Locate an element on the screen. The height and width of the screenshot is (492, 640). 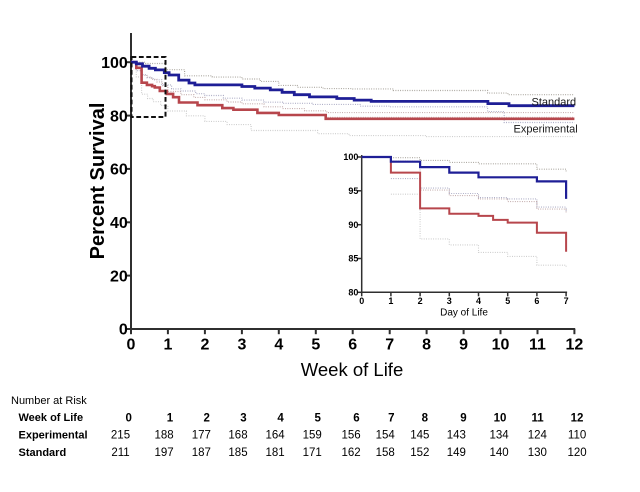
svg-text: 188 is located at coordinates (164, 436).